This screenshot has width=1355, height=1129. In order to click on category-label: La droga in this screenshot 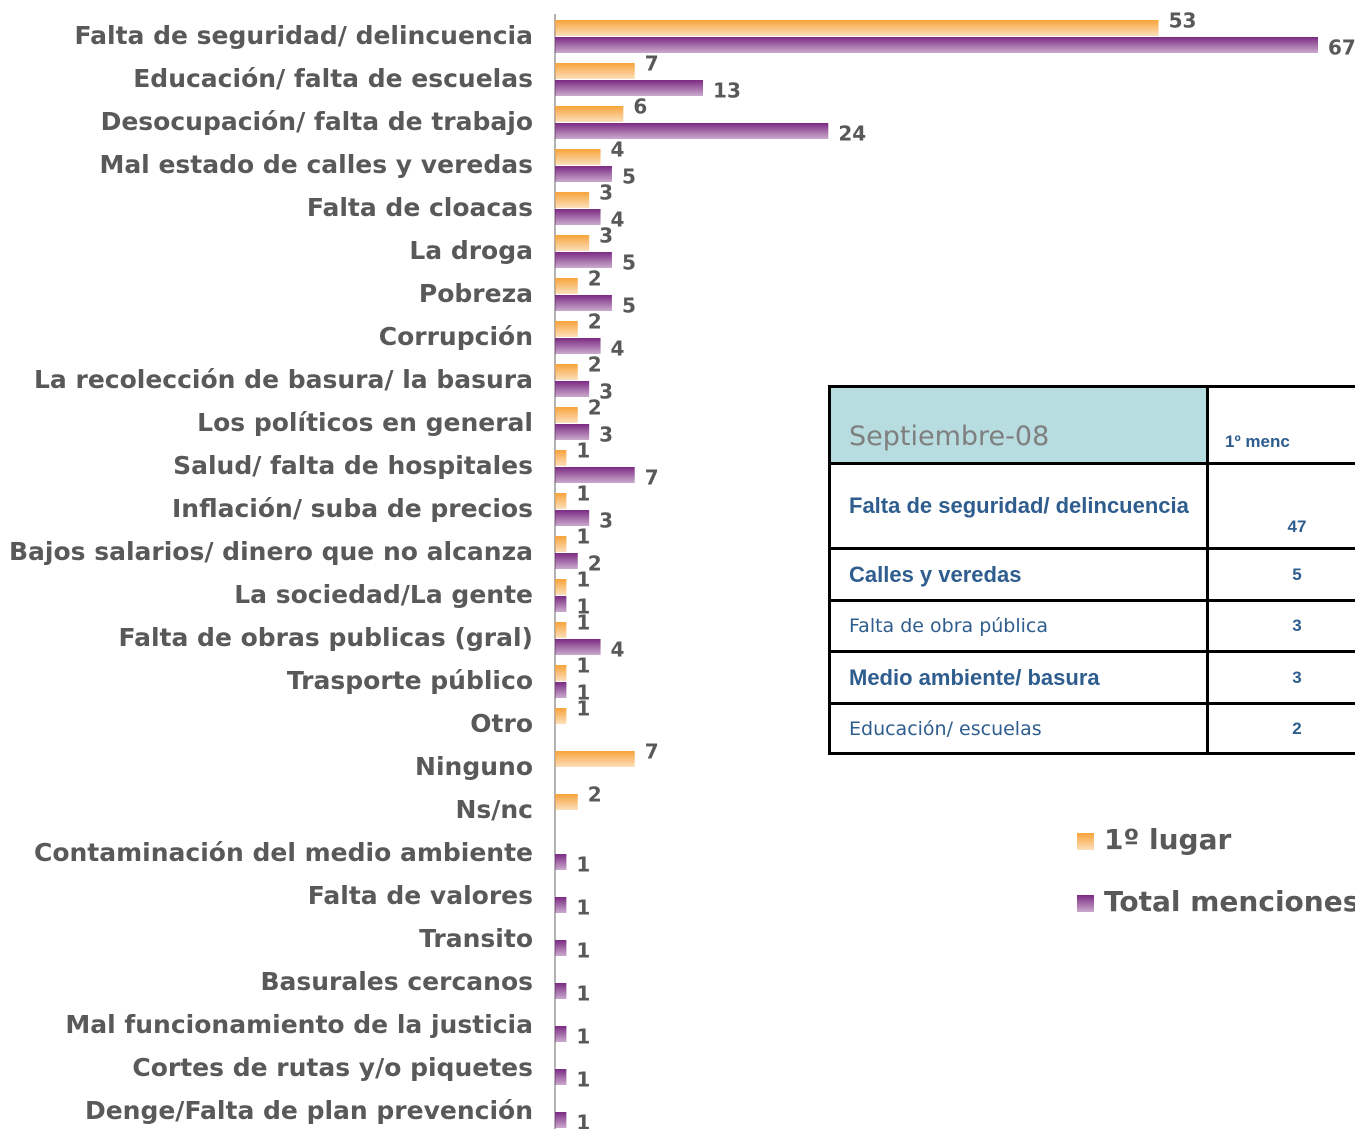, I will do `click(471, 250)`.